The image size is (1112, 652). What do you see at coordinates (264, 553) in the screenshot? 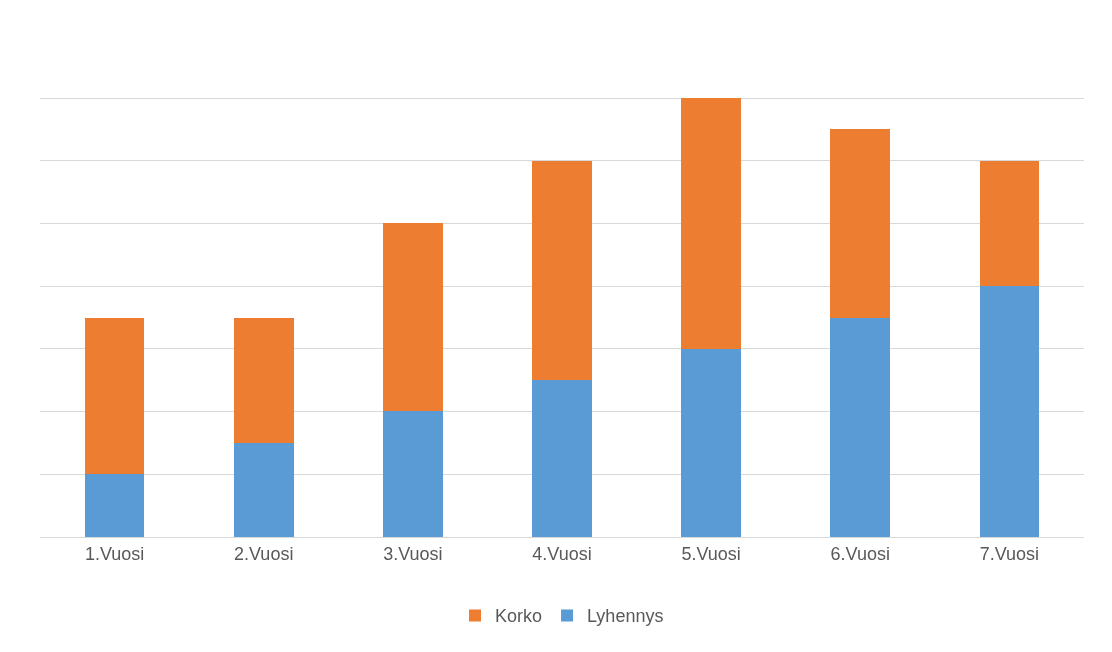
I see `x-tick-label: 2.Vuosi` at bounding box center [264, 553].